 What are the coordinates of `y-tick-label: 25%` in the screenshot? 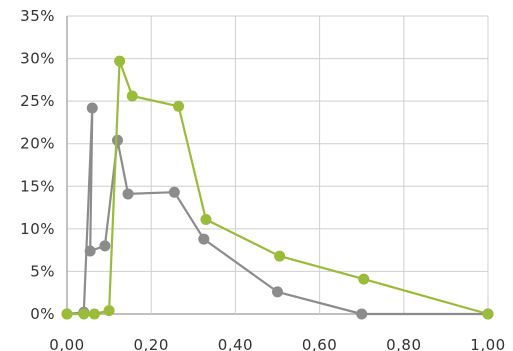 It's located at (37, 101).